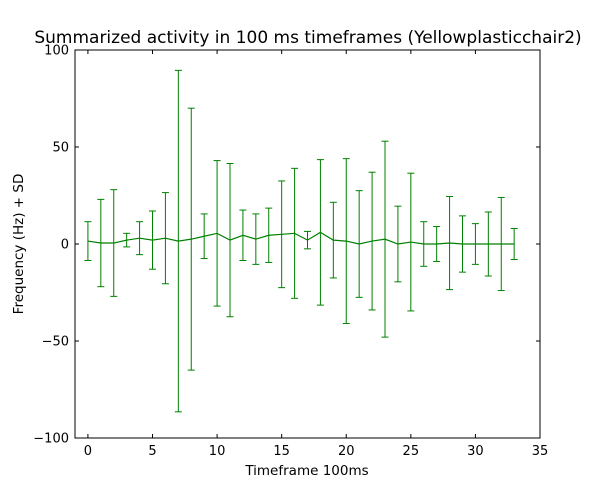 This screenshot has width=600, height=500. Describe the element at coordinates (65, 245) in the screenshot. I see `y-tick-label: 0` at that location.